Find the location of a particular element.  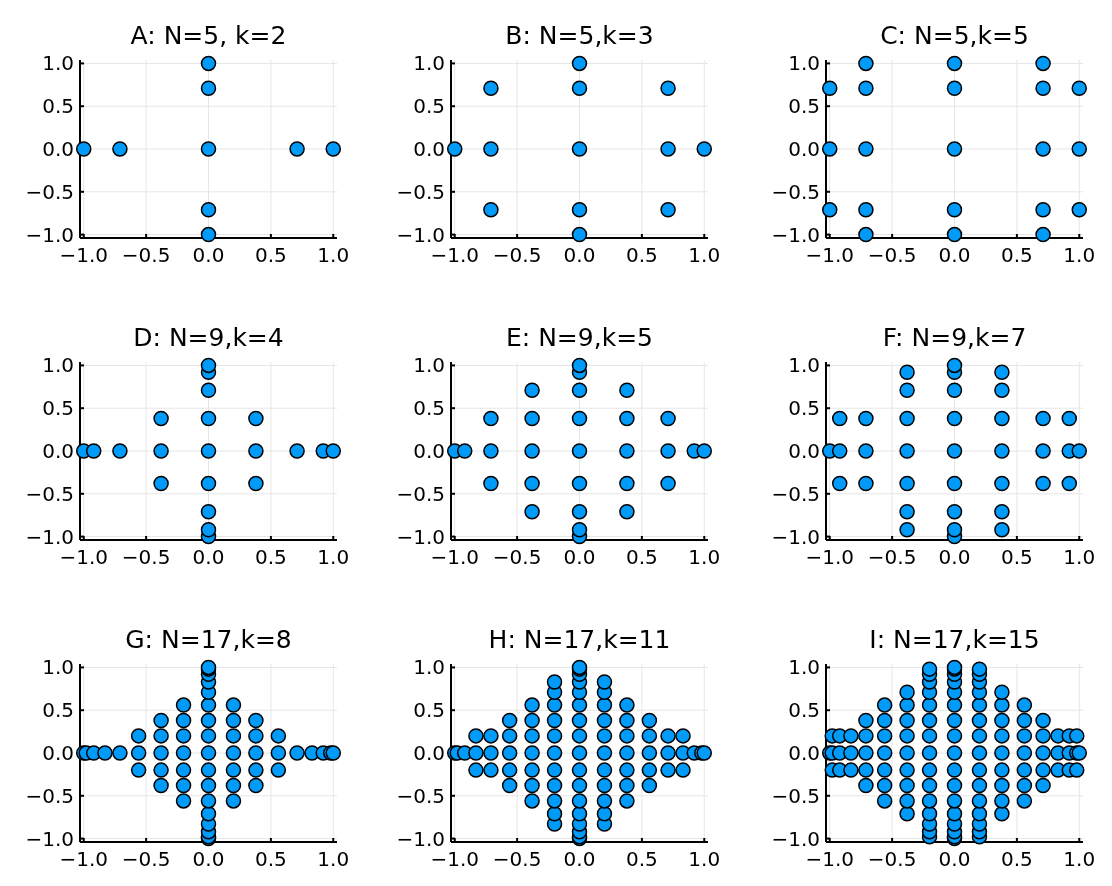

chart-title: G: N=17,k=8 is located at coordinates (208, 639).